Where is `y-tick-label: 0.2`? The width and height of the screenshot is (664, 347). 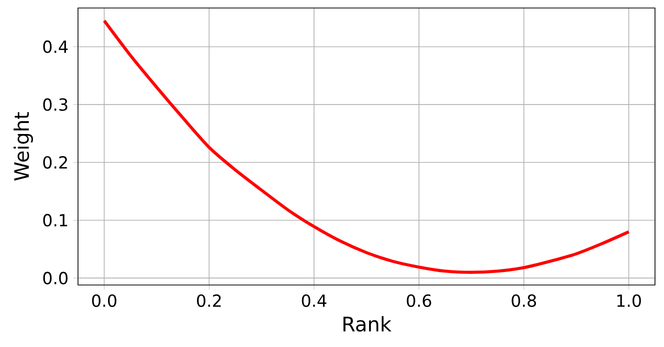
y-tick-label: 0.2 is located at coordinates (55, 162).